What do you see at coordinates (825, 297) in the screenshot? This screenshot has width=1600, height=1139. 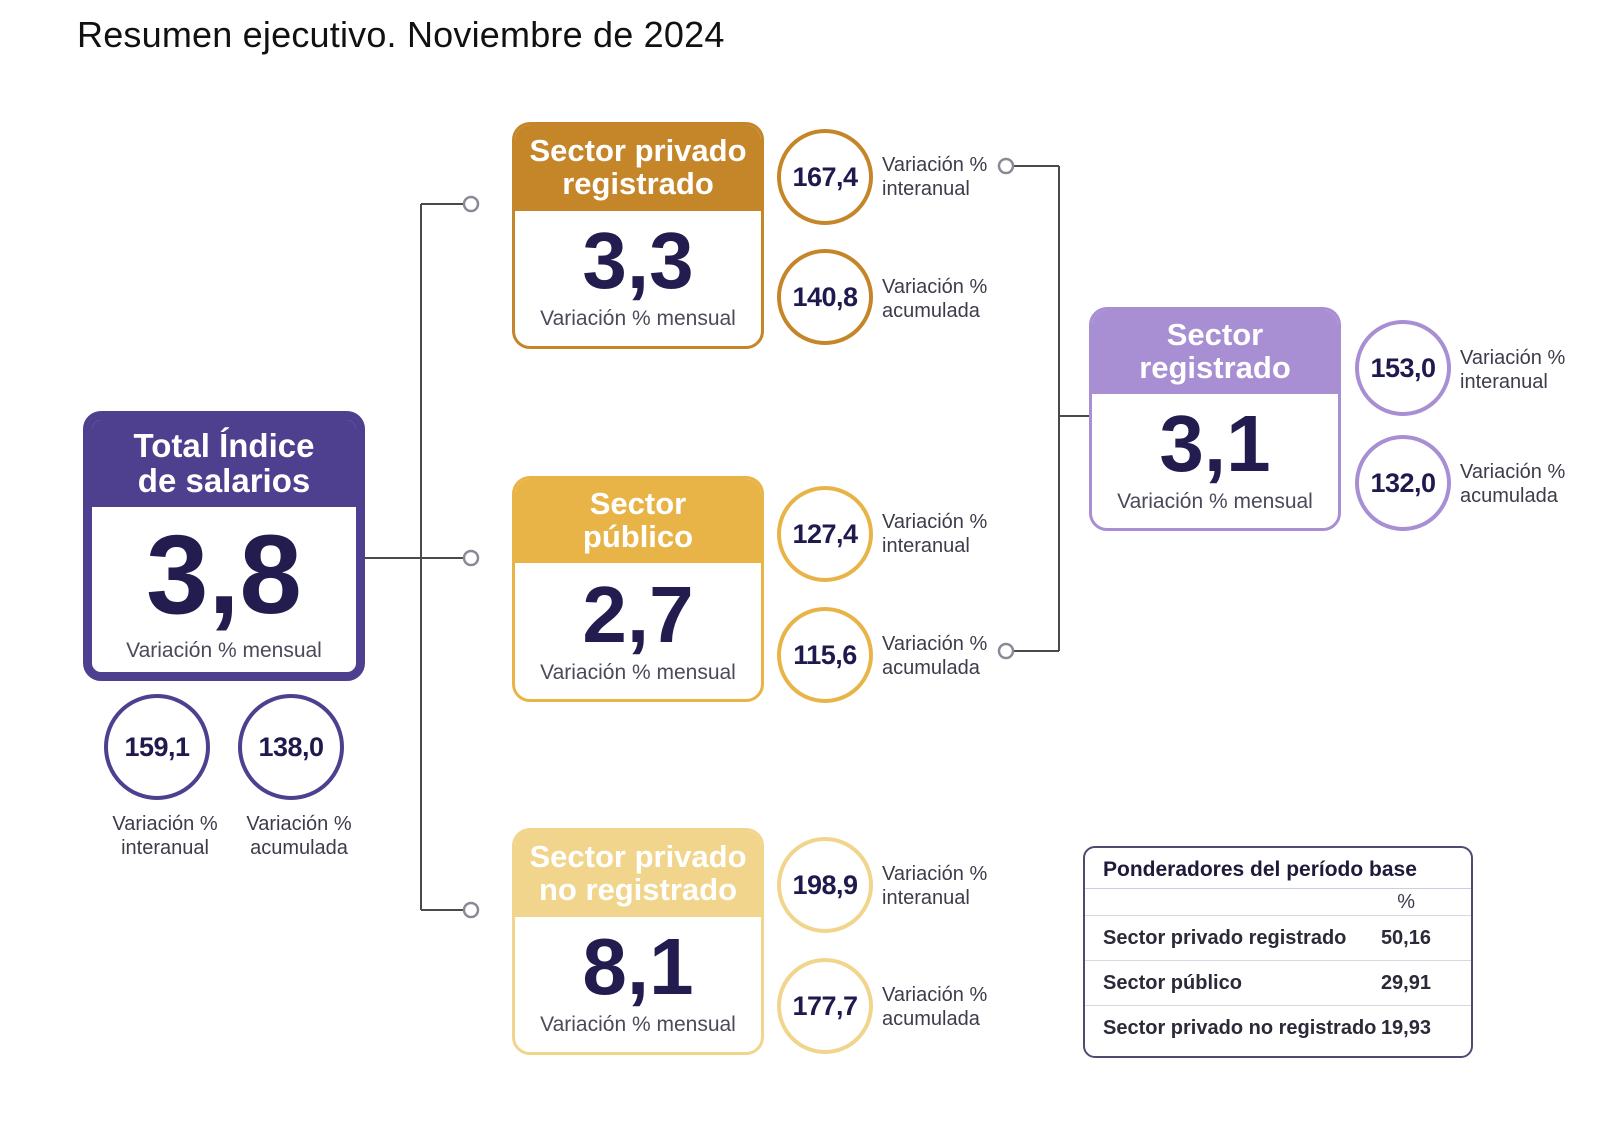 I see `privado-registrado-acumulada-circle: 140,8` at bounding box center [825, 297].